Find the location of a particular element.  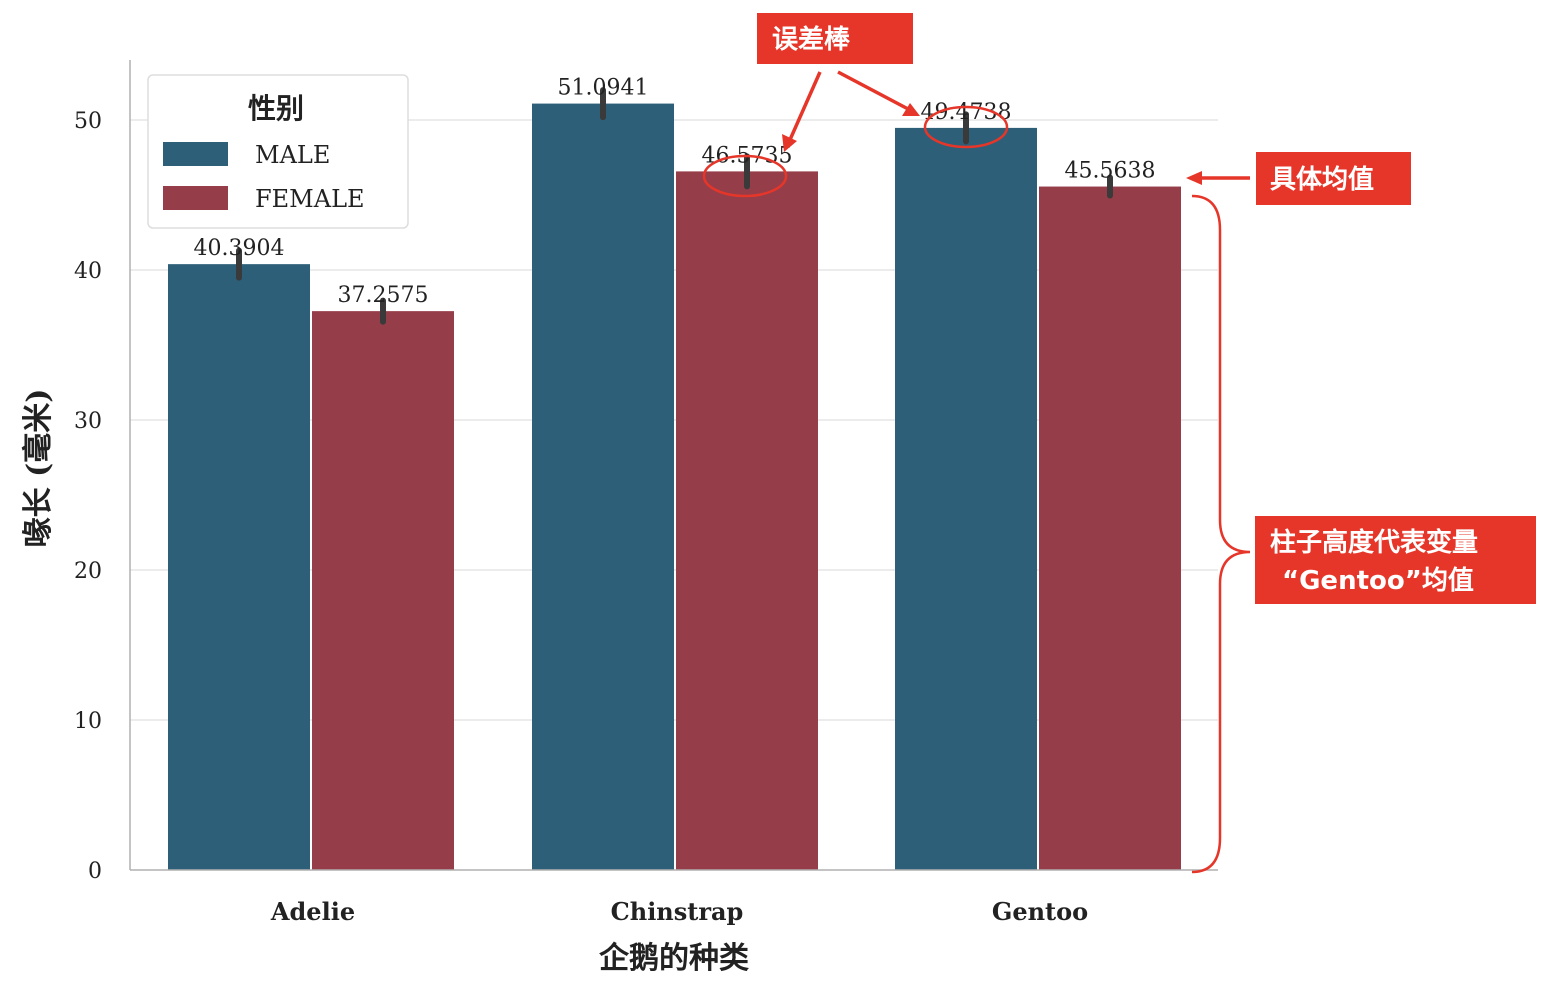

mean-value-arrowhead is located at coordinates (1194, 178).